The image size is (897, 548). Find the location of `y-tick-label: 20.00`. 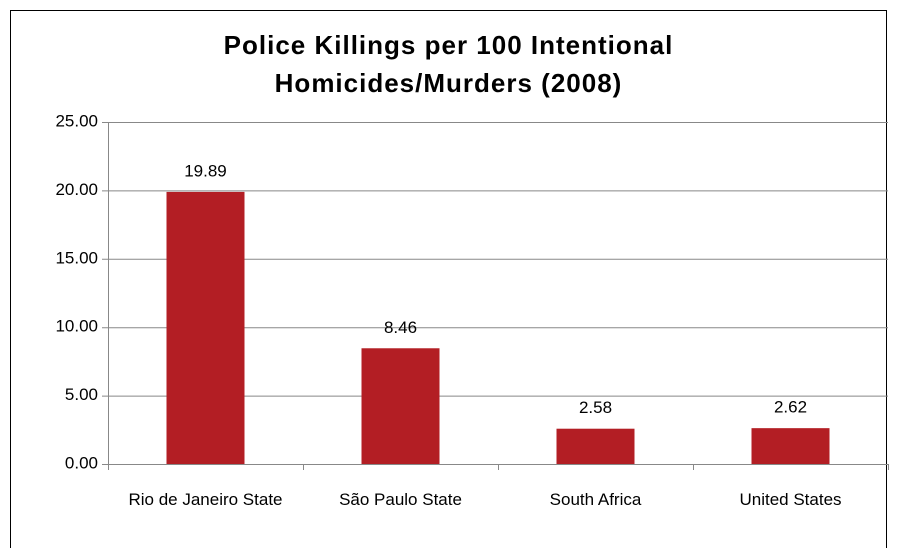

y-tick-label: 20.00 is located at coordinates (76, 189).